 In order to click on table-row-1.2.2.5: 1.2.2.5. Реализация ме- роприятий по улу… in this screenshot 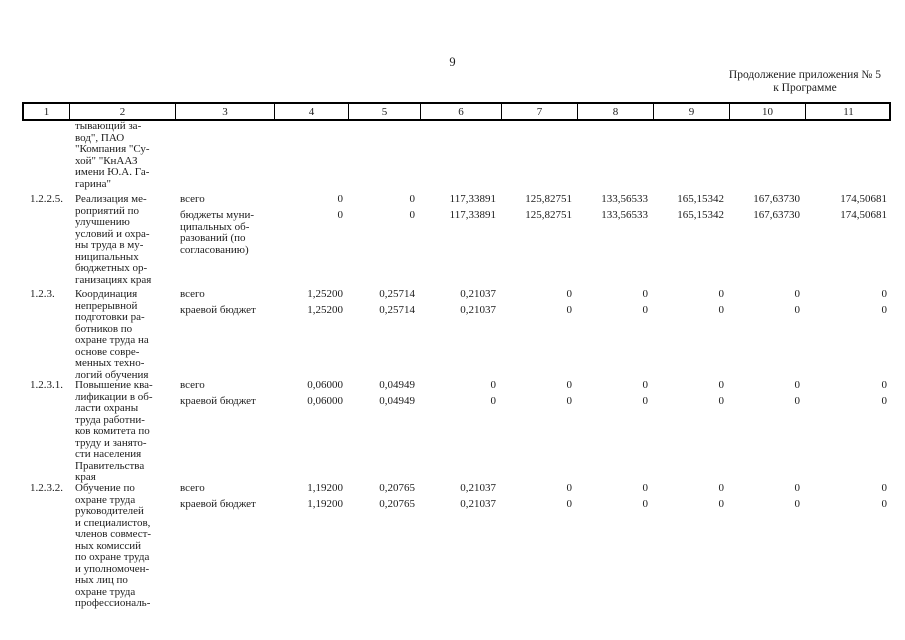, I will do `click(456, 239)`.